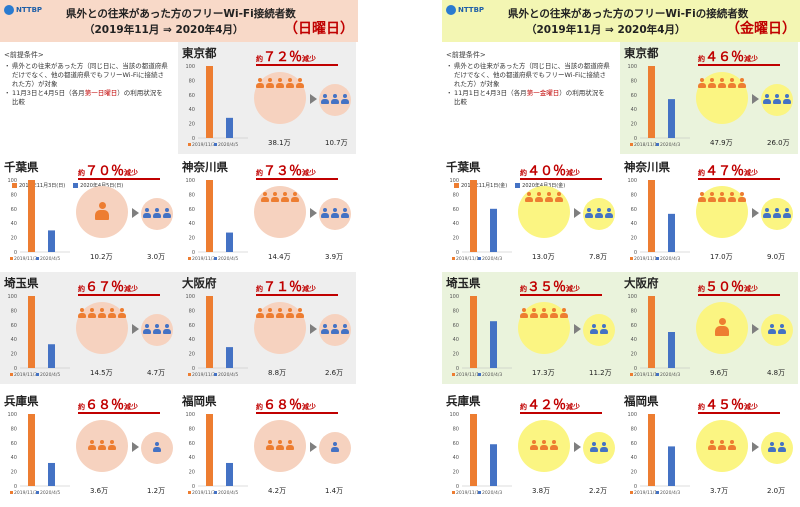 Image resolution: width=800 pixels, height=507 pixels. What do you see at coordinates (599, 448) in the screenshot?
I see `after-circle` at bounding box center [599, 448].